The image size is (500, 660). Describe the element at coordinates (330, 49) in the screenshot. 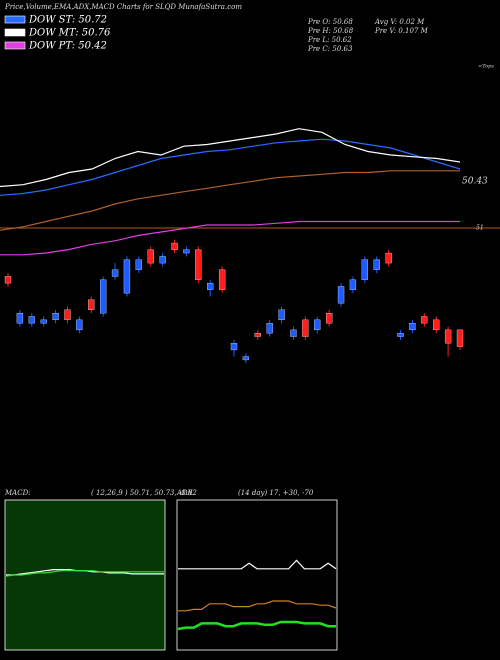

I see `info-text: Pre C: 50.63` at that location.